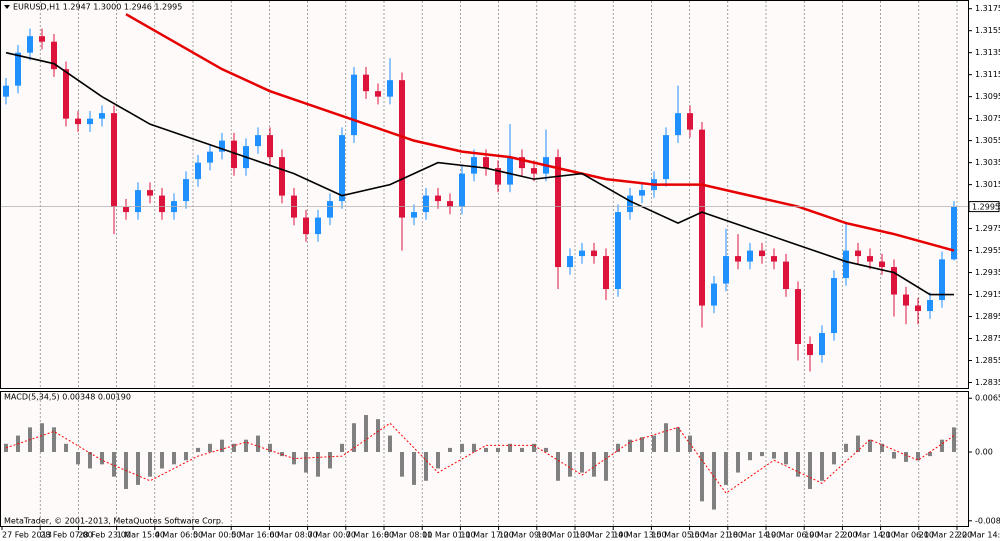  What do you see at coordinates (987, 272) in the screenshot?
I see `y-tick-label: 1.2935` at bounding box center [987, 272].